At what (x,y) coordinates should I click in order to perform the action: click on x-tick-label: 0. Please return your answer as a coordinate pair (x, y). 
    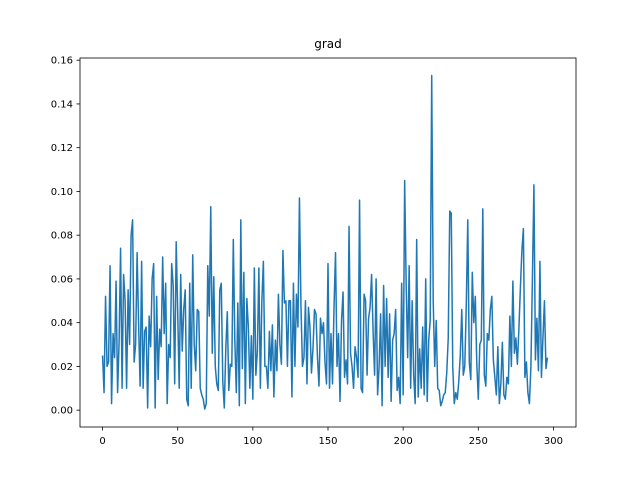
    Looking at the image, I should click on (102, 441).